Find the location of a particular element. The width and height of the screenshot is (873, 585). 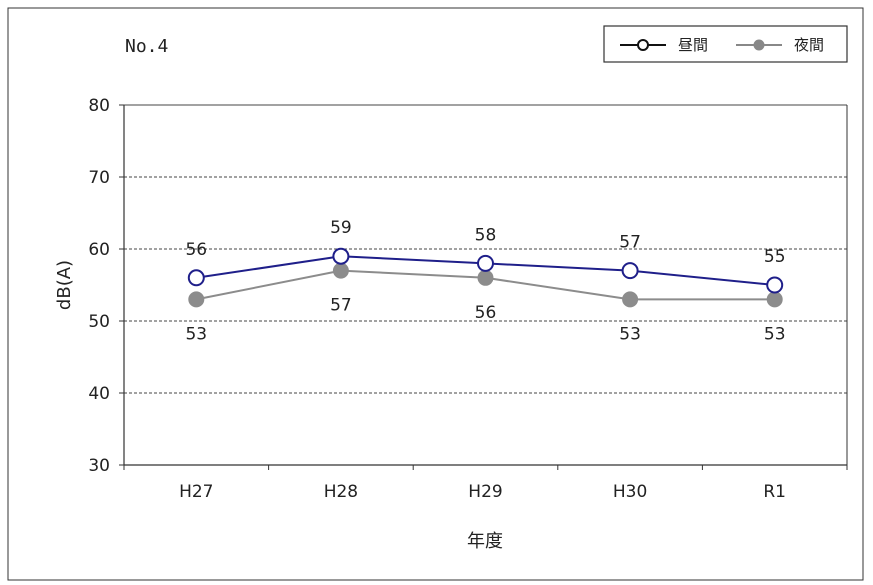

y-axis-title: dB(A) is located at coordinates (64, 285).